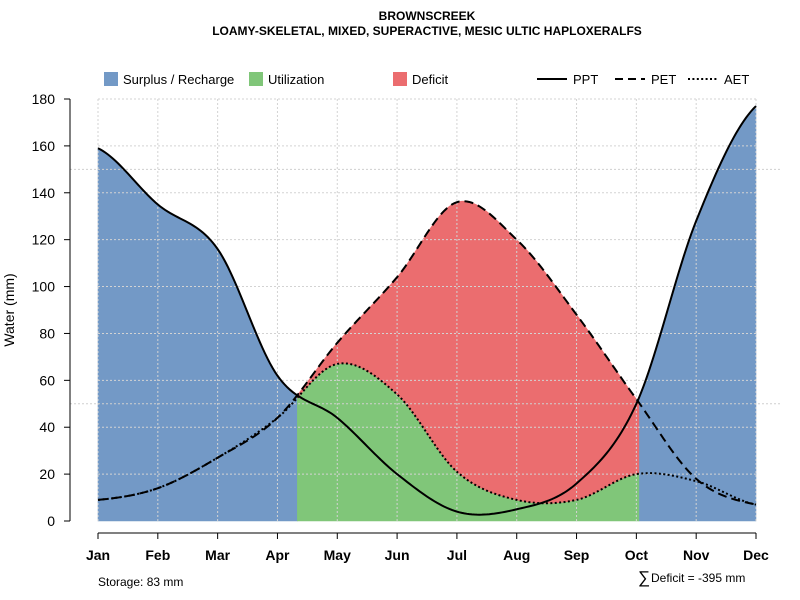  What do you see at coordinates (430, 79) in the screenshot?
I see `legend-label-deficit: Deficit` at bounding box center [430, 79].